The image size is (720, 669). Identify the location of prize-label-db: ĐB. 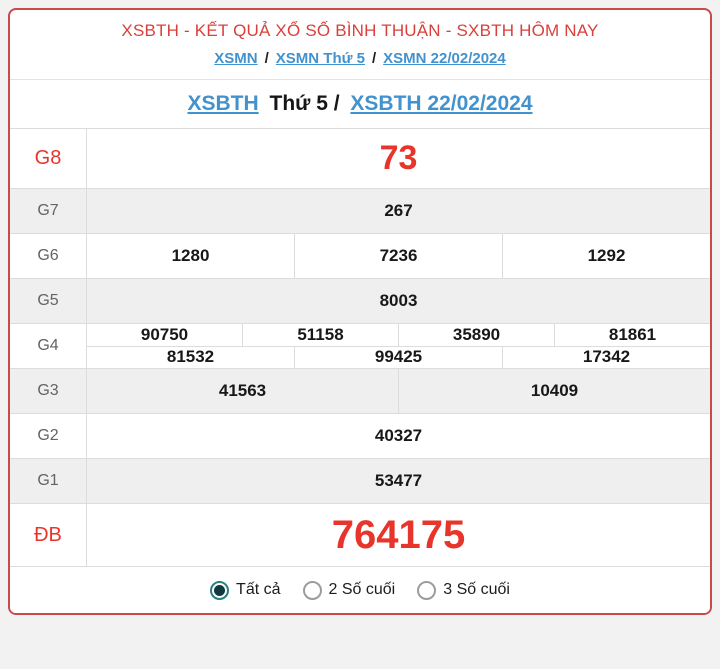
(48, 535).